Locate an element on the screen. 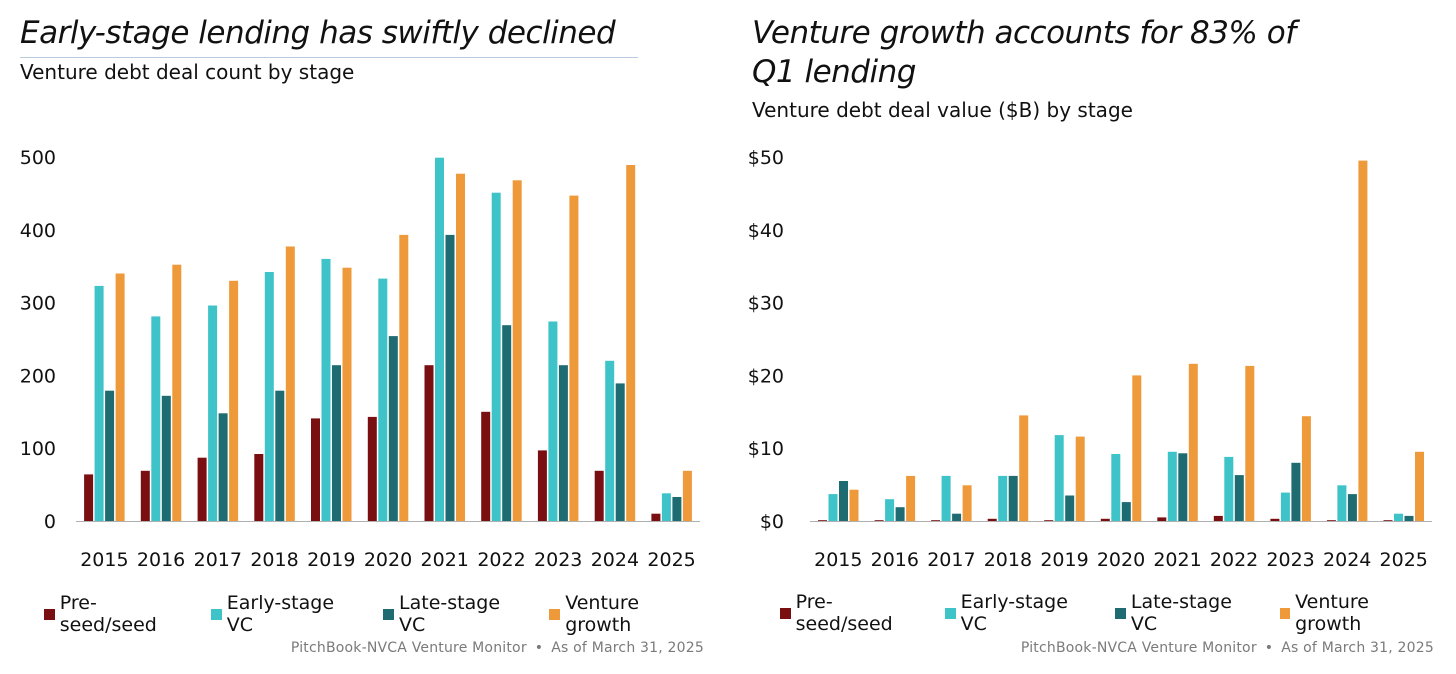  y-tick-label: 100 is located at coordinates (38, 449).